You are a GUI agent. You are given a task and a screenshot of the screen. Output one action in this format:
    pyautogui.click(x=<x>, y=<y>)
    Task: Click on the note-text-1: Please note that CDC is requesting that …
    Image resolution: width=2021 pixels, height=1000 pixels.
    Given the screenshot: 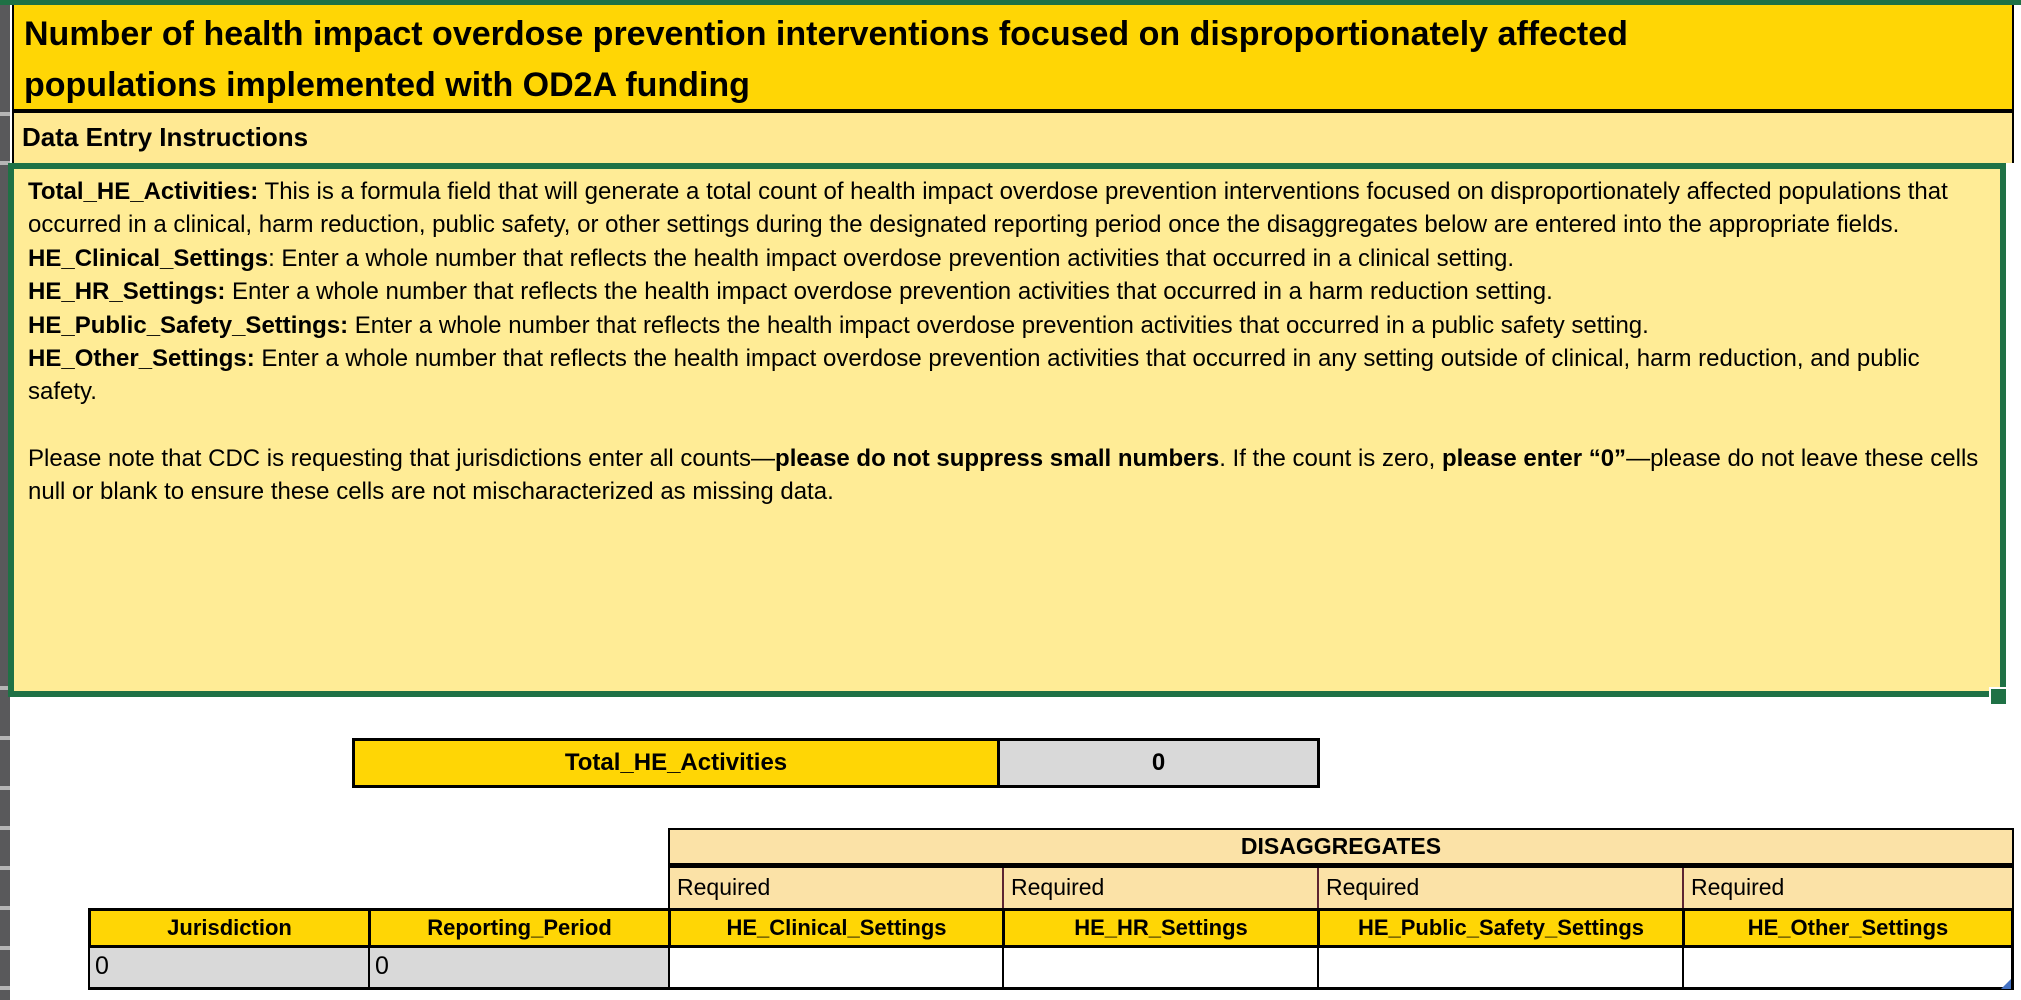 What is the action you would take?
    pyautogui.click(x=402, y=458)
    